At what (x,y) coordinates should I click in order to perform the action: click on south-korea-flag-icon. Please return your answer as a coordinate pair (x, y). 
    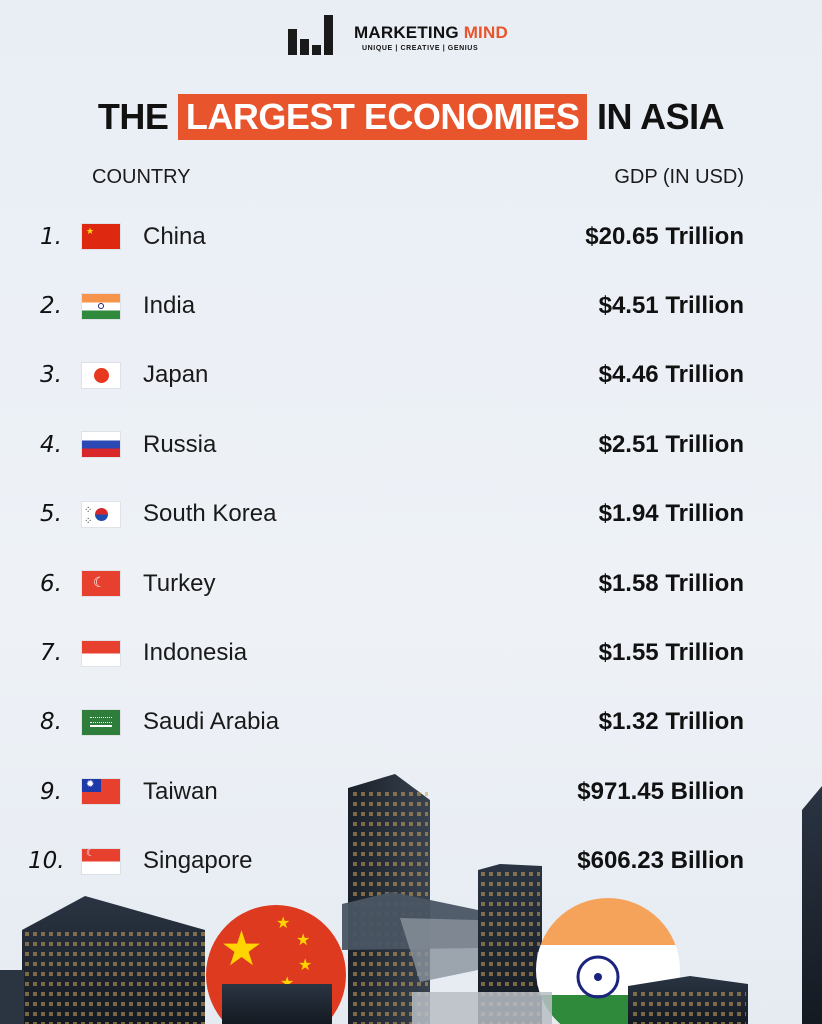
    Looking at the image, I should click on (101, 514).